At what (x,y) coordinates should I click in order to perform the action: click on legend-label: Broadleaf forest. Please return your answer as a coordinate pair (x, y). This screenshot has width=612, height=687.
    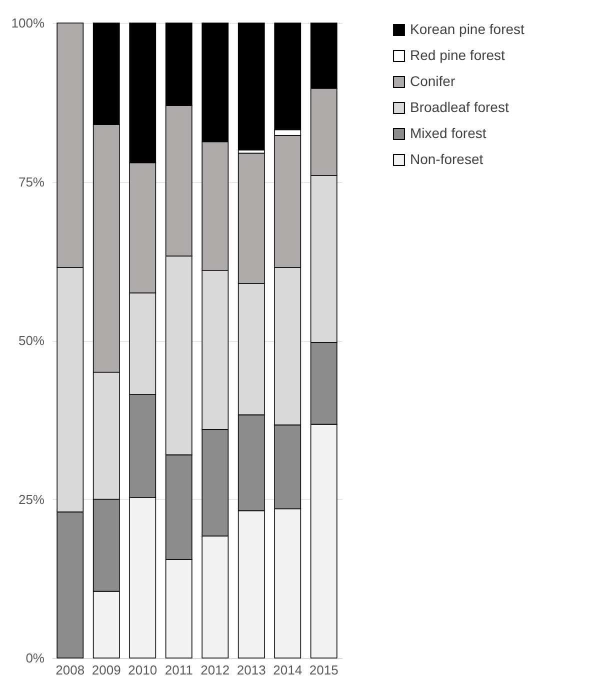
    Looking at the image, I should click on (459, 107).